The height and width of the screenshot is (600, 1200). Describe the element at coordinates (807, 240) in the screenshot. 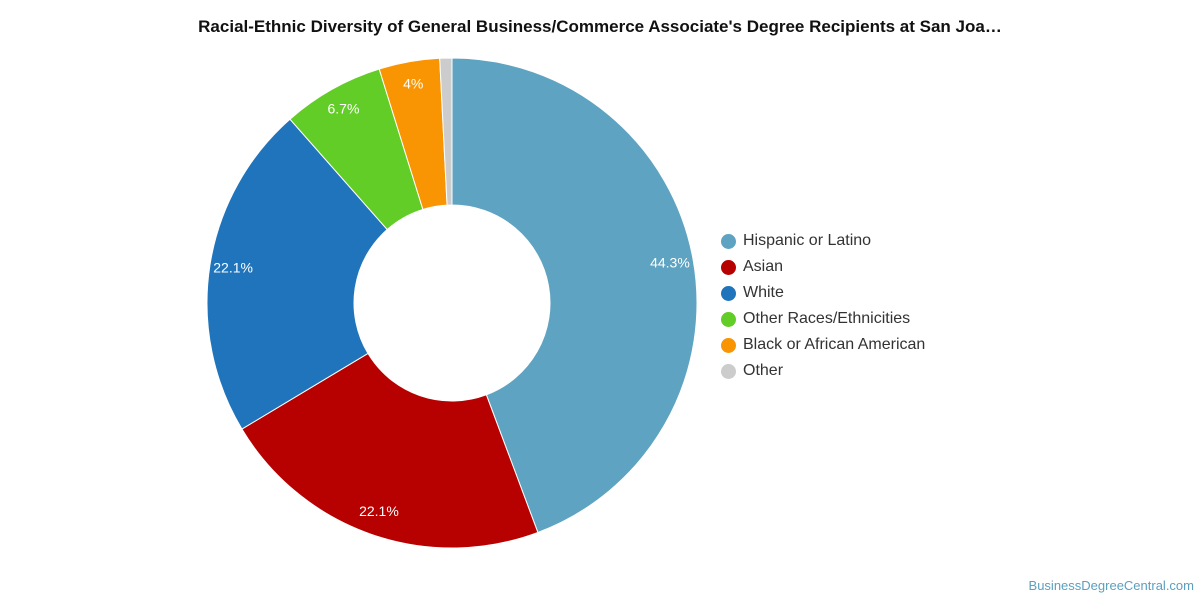

I see `legend-label: Hispanic or Latino` at that location.